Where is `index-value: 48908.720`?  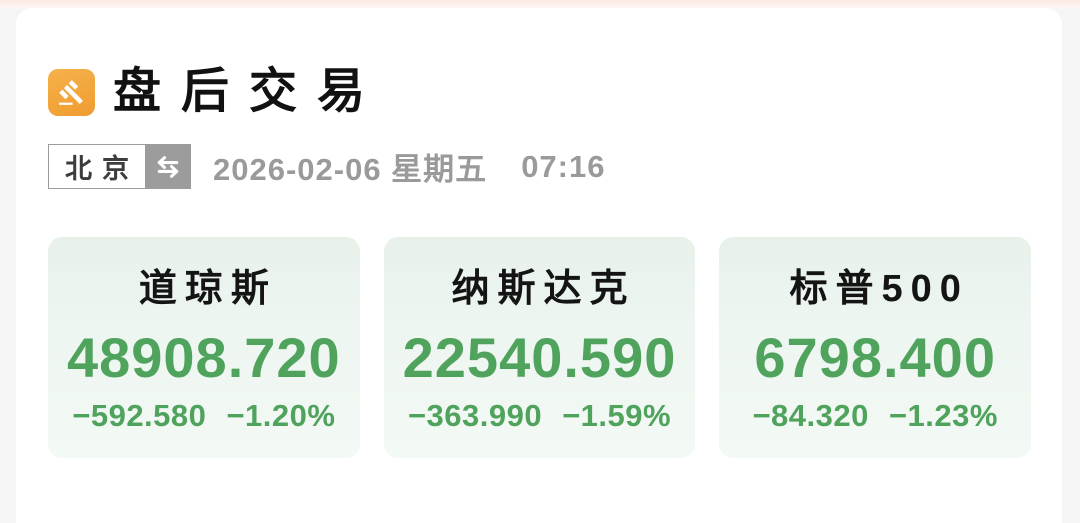 index-value: 48908.720 is located at coordinates (203, 357).